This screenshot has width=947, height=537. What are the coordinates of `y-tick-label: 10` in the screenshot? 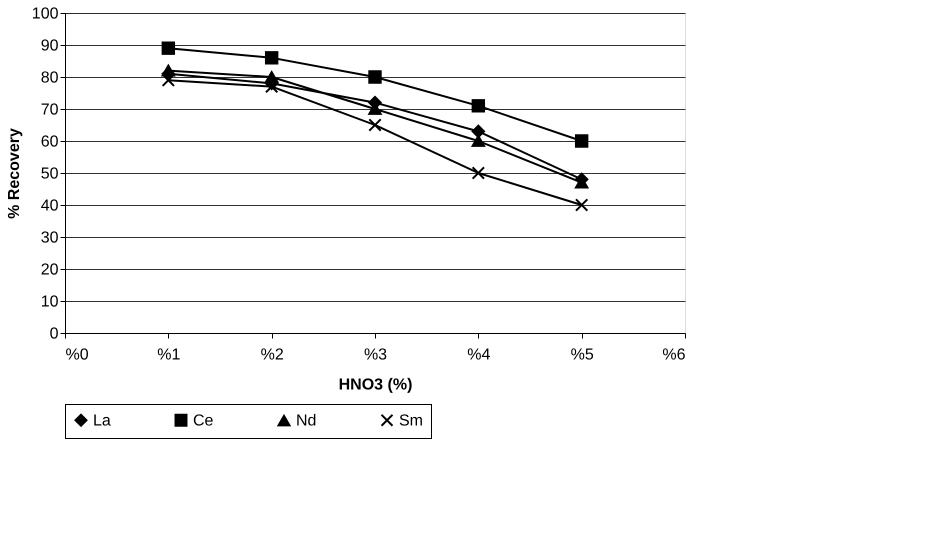 It's located at (49, 302).